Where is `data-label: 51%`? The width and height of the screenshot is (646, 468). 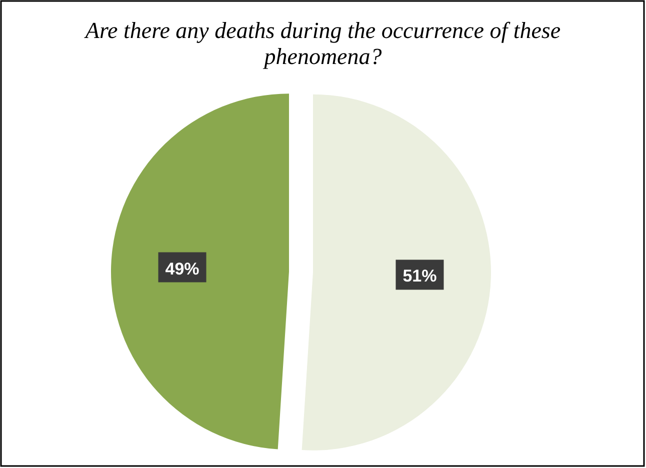 data-label: 51% is located at coordinates (419, 276).